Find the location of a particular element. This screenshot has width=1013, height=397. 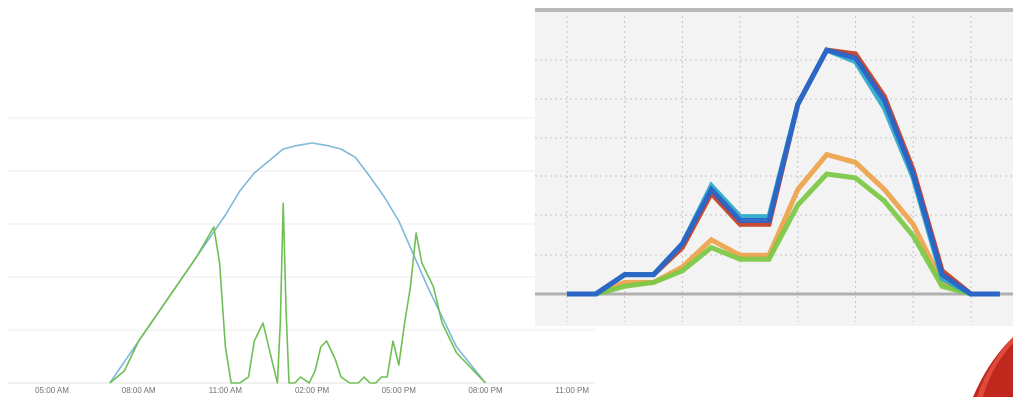

left-x-tick-label: 11:00 PM is located at coordinates (572, 390).